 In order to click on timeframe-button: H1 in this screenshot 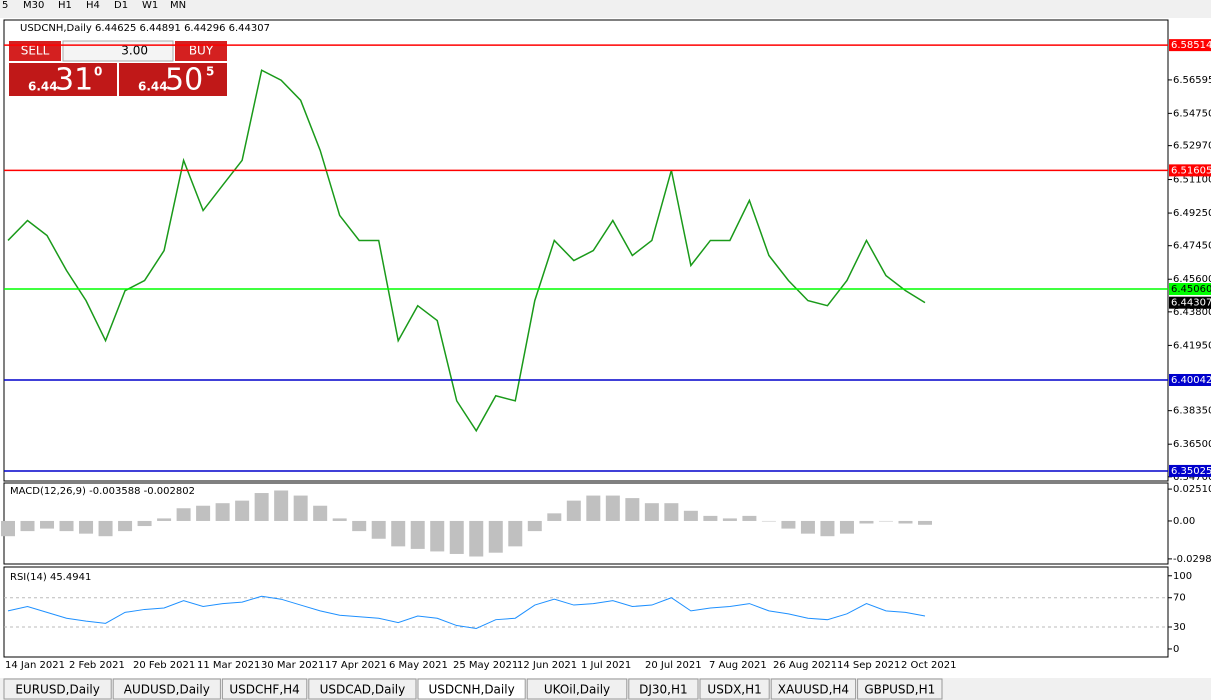, I will do `click(65, 5)`.